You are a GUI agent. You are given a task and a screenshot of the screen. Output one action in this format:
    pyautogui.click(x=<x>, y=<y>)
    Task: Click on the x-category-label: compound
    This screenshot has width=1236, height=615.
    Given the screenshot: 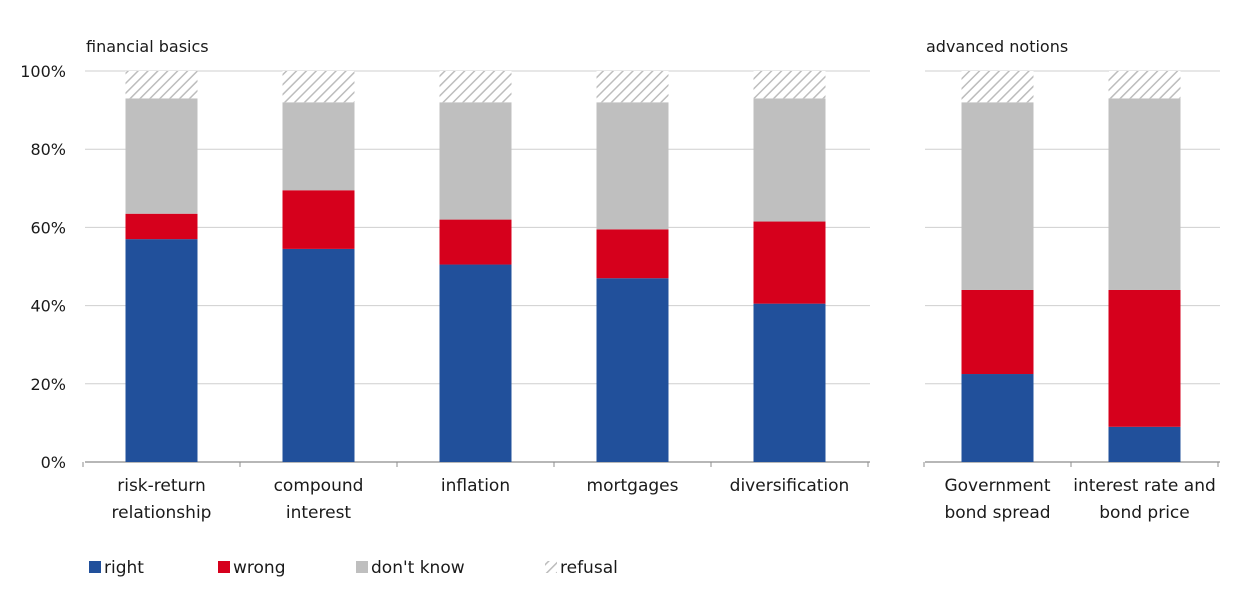 What is the action you would take?
    pyautogui.click(x=319, y=486)
    